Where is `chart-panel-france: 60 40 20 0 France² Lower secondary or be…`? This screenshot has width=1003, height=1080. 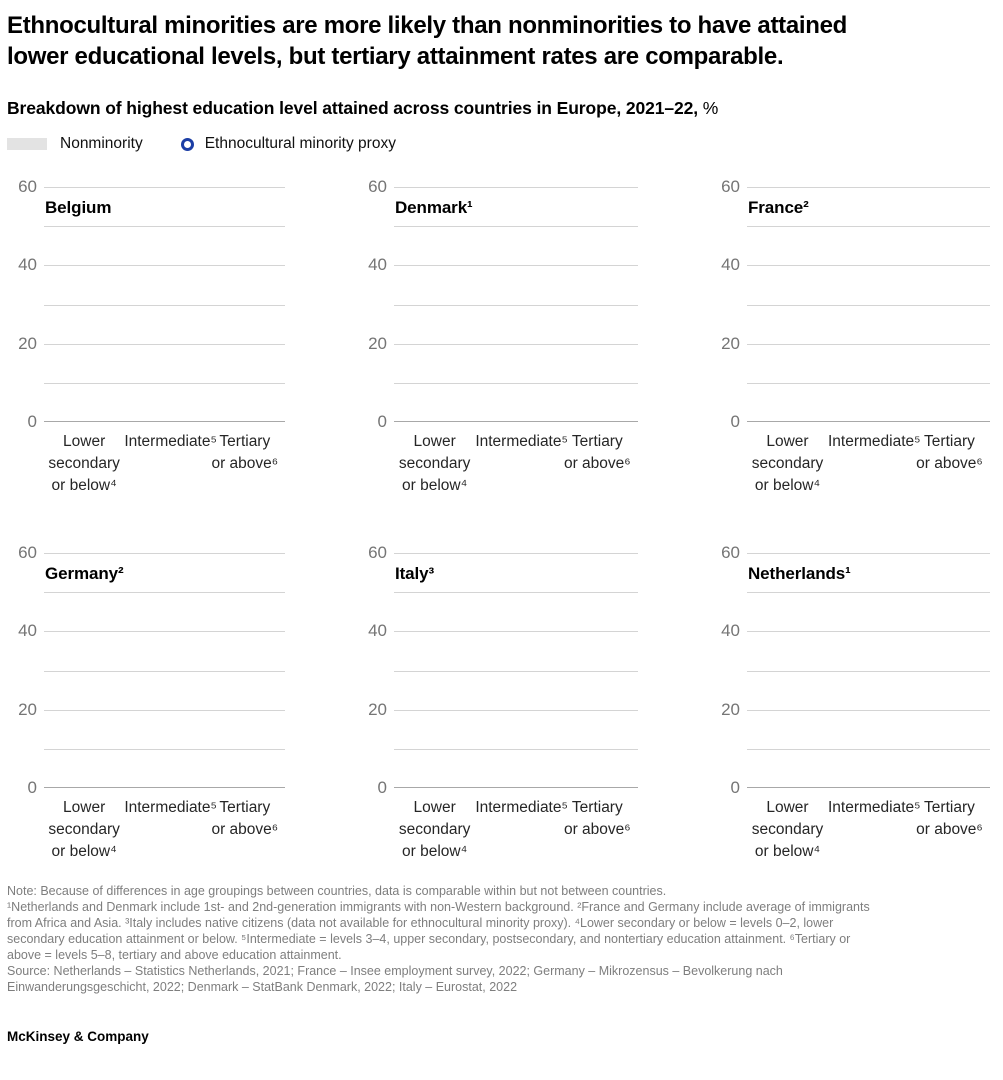
chart-panel-france: 60 40 20 0 France² Lower secondary or be… is located at coordinates (856, 337).